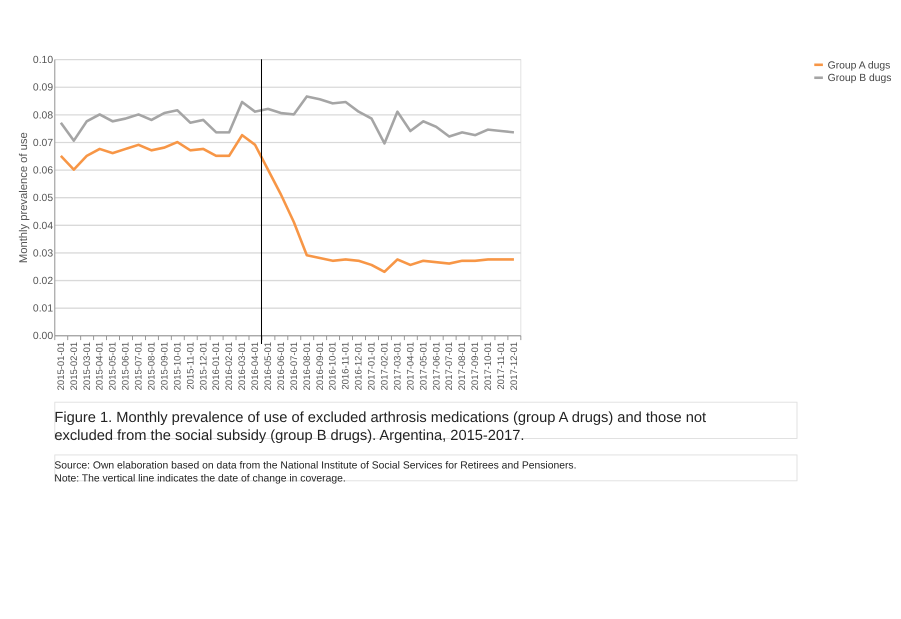 Image resolution: width=901 pixels, height=619 pixels. What do you see at coordinates (43, 88) in the screenshot?
I see `y-tick-label: 0.09` at bounding box center [43, 88].